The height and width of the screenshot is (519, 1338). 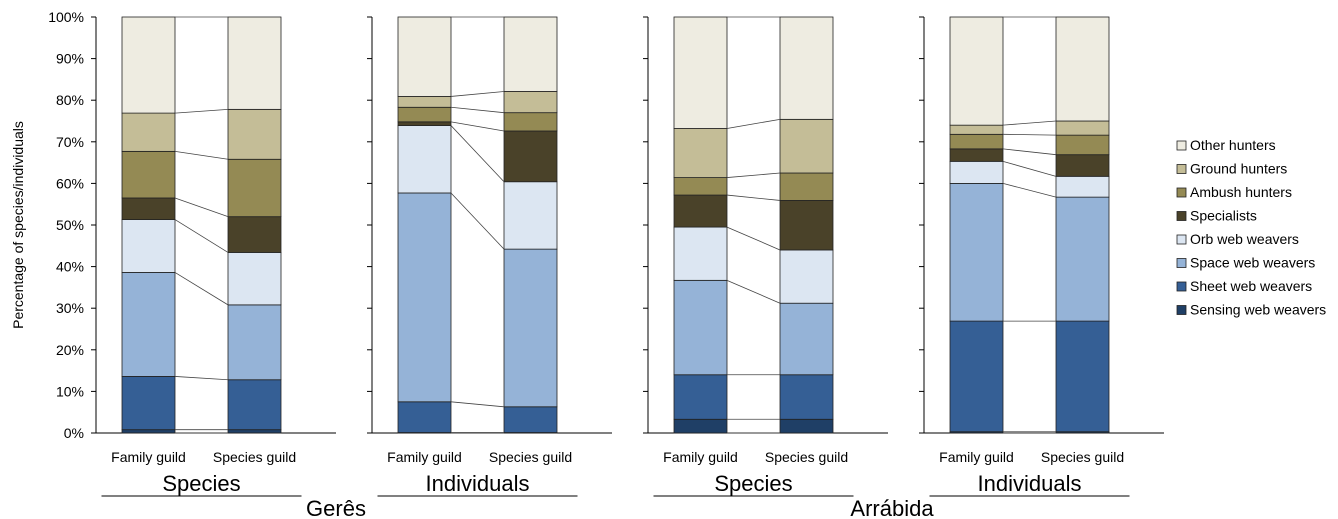 What do you see at coordinates (70, 225) in the screenshot?
I see `y-tick-label: 50%` at bounding box center [70, 225].